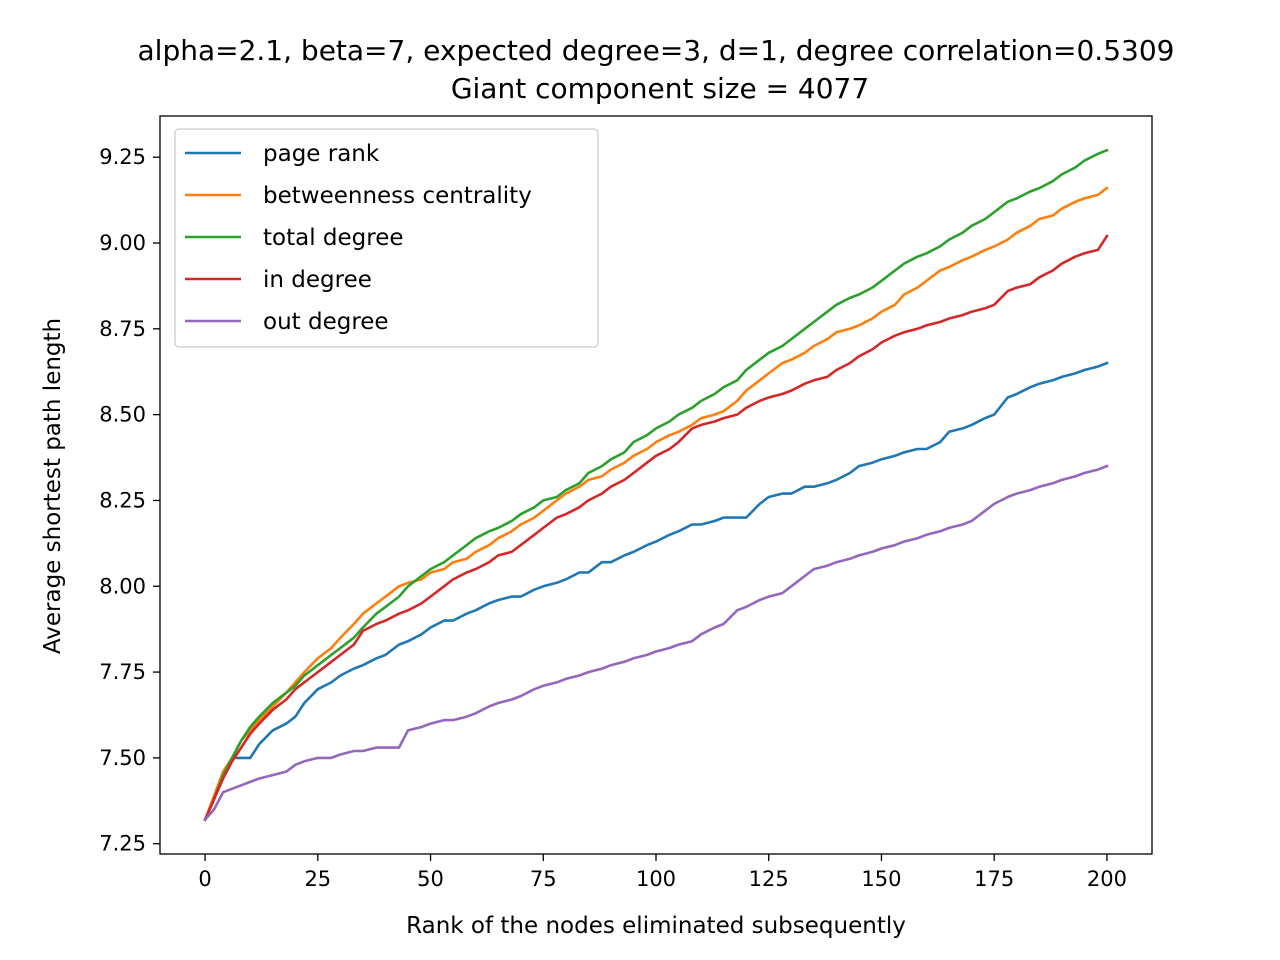  Describe the element at coordinates (656, 879) in the screenshot. I see `x-tick-label: 100` at that location.